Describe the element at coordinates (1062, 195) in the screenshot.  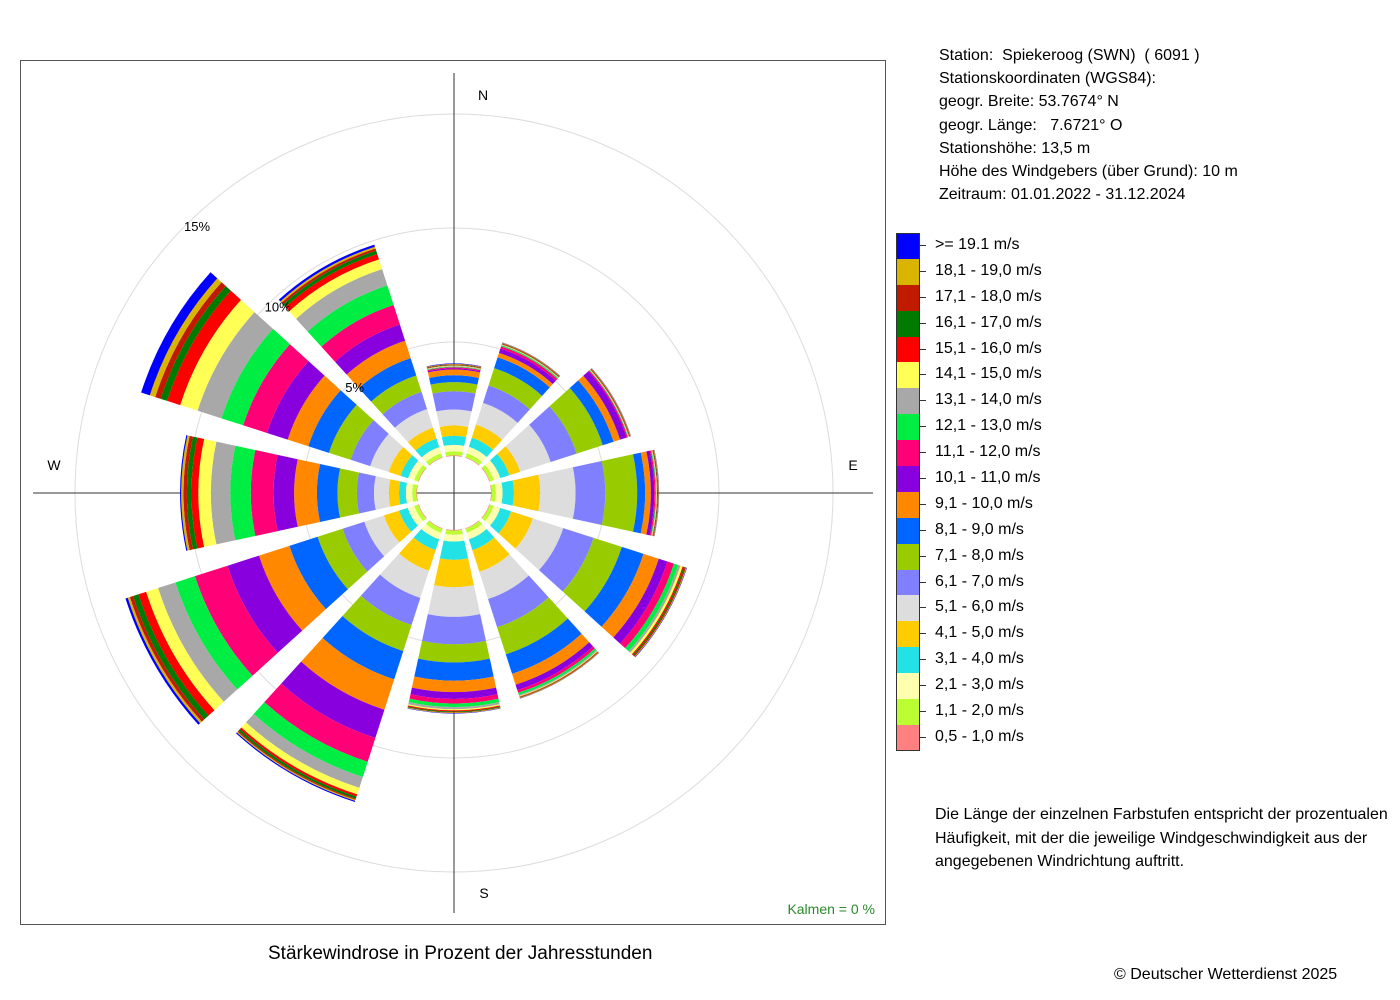
I see `station-period: Zeitraum: 01.01.2022 - 31.12.2024` at that location.